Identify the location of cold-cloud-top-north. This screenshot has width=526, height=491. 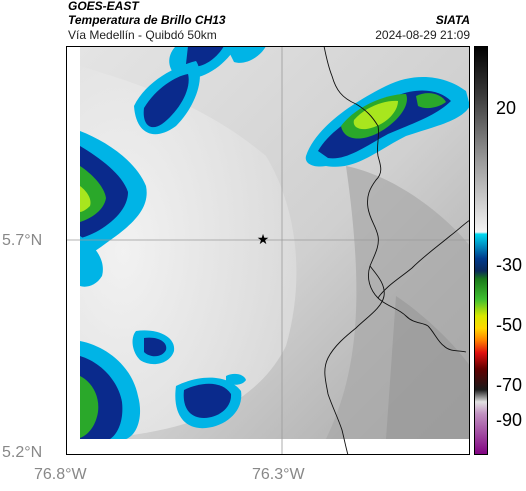
(200, 90).